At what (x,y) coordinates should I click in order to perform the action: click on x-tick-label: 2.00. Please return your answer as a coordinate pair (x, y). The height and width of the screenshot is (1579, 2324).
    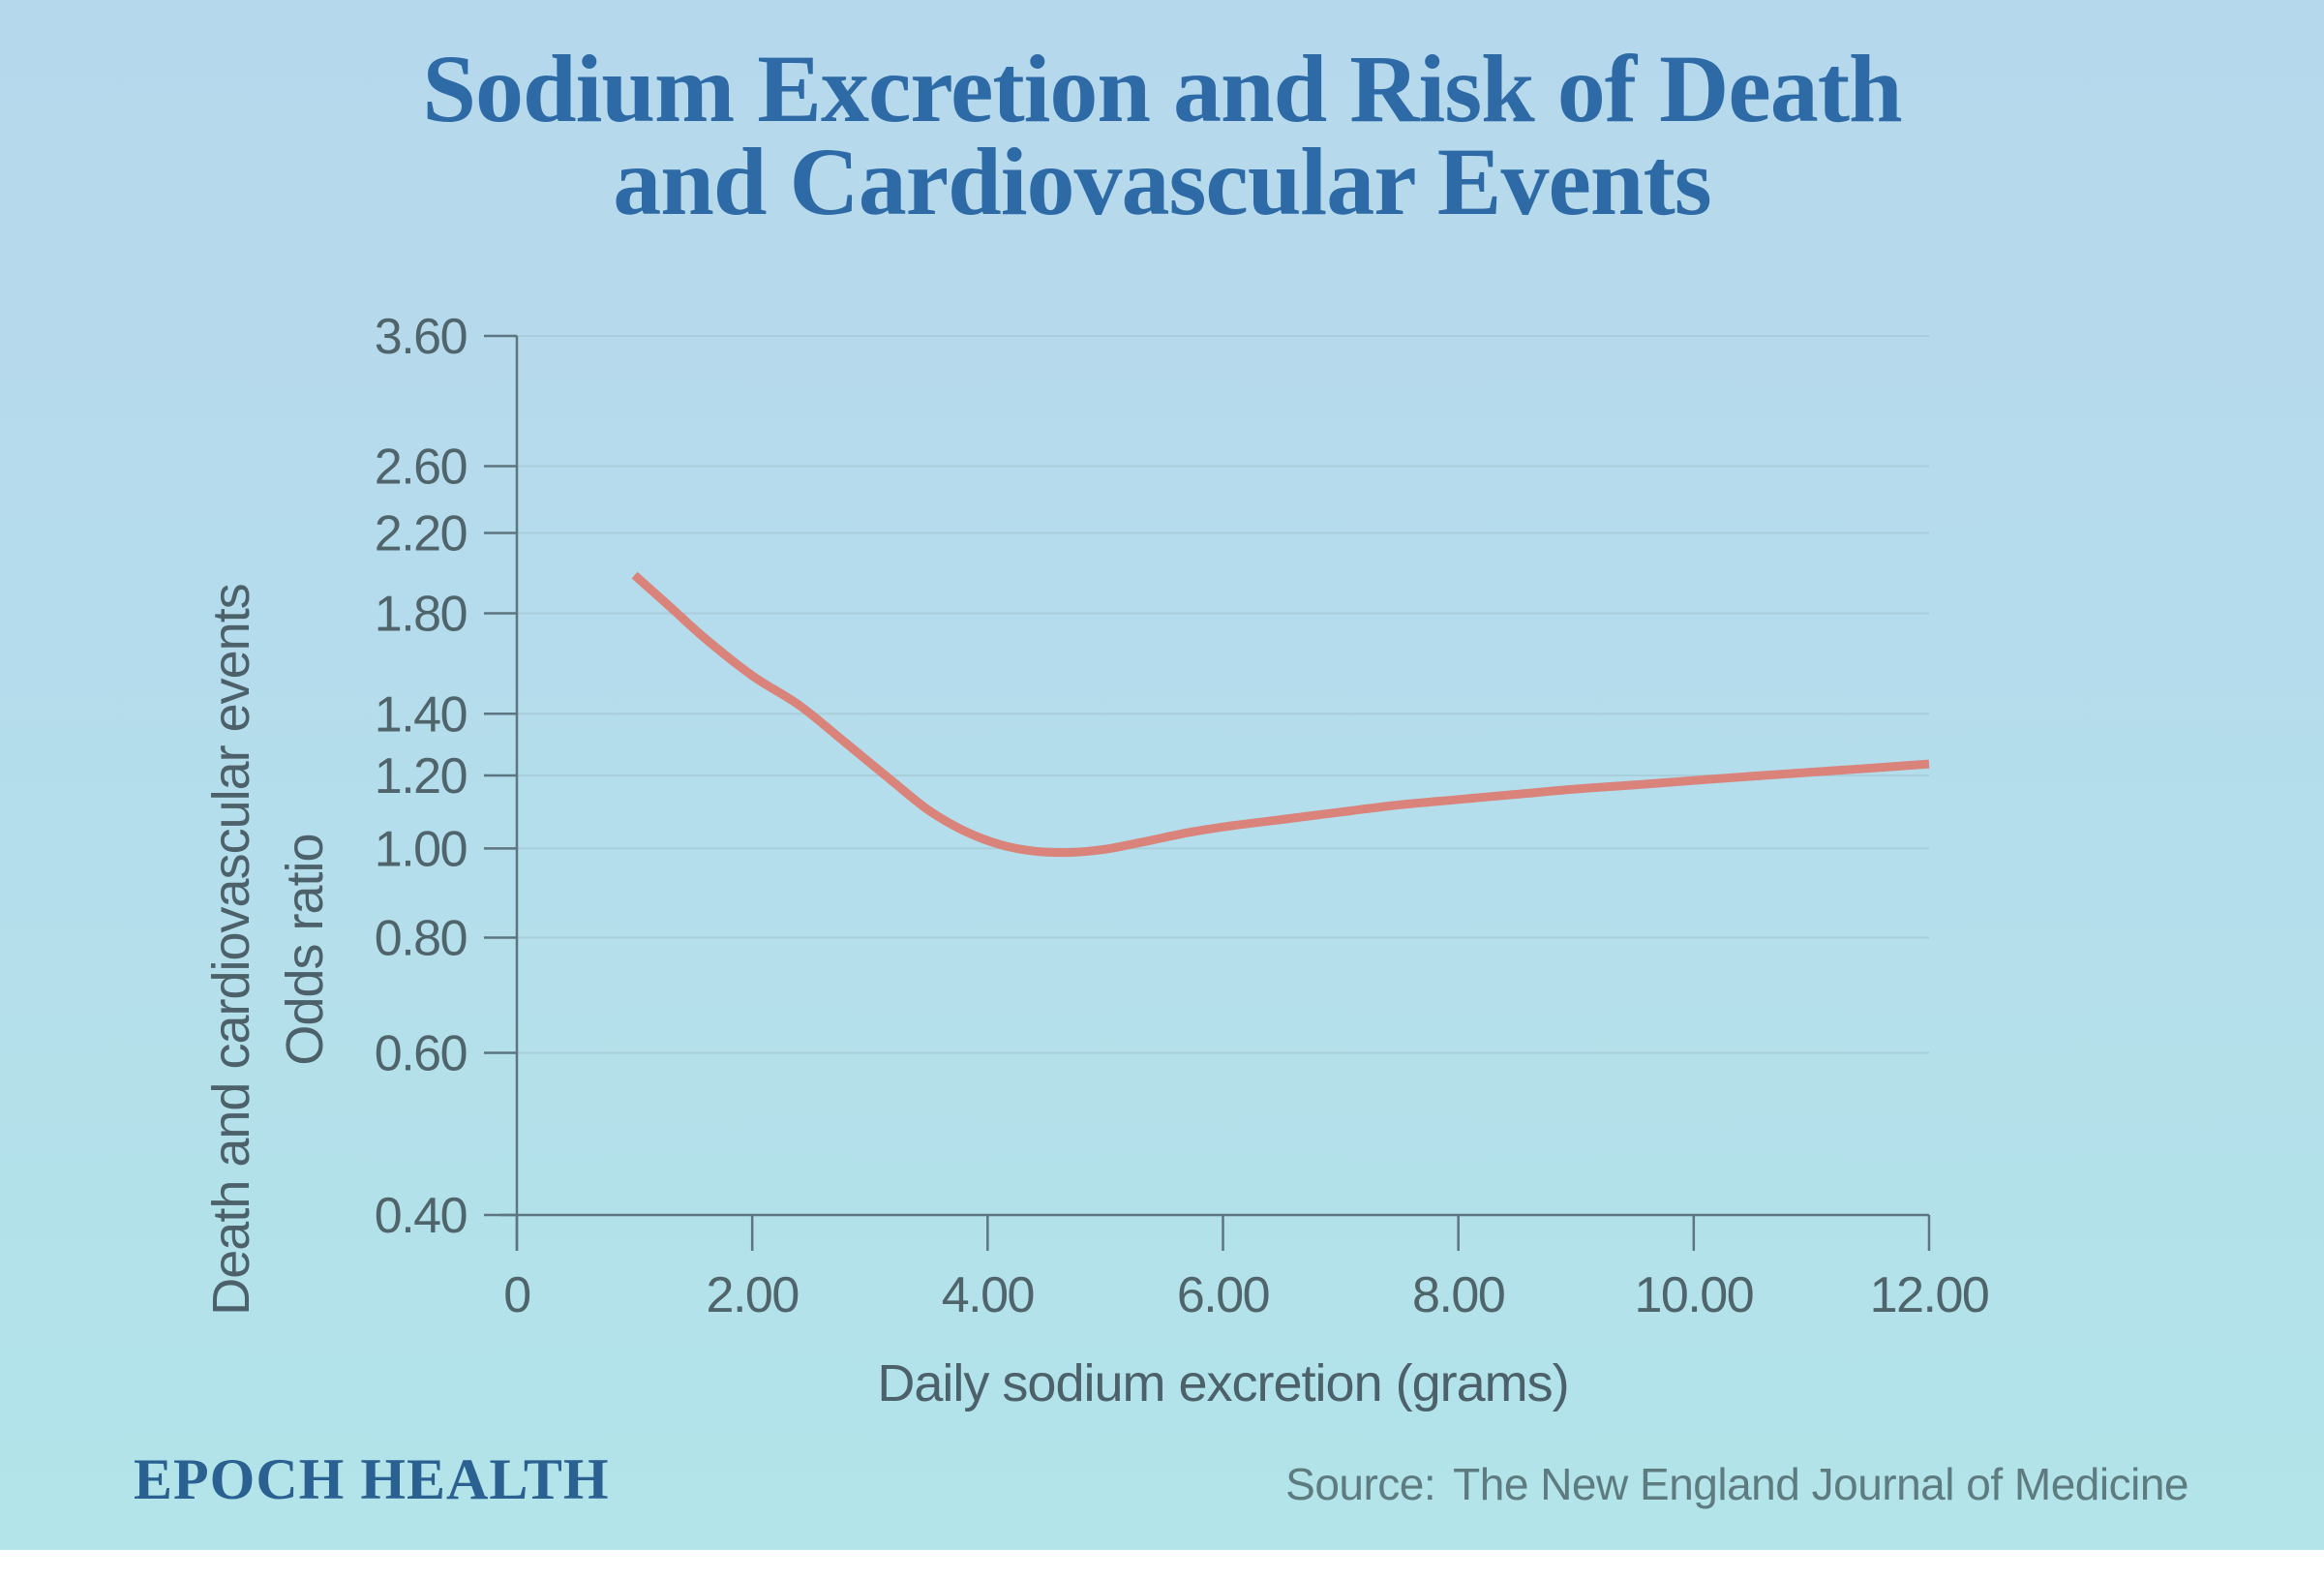
    Looking at the image, I should click on (753, 1295).